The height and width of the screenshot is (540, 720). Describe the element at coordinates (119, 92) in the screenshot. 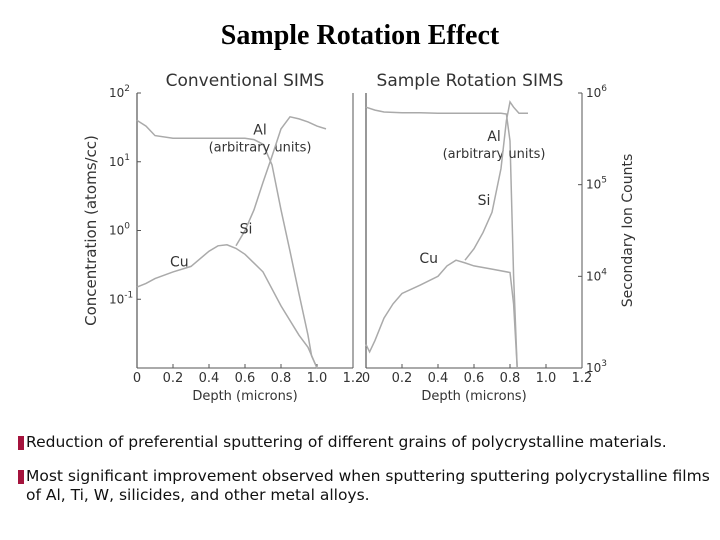

I see `y-tick-label: 10²` at that location.